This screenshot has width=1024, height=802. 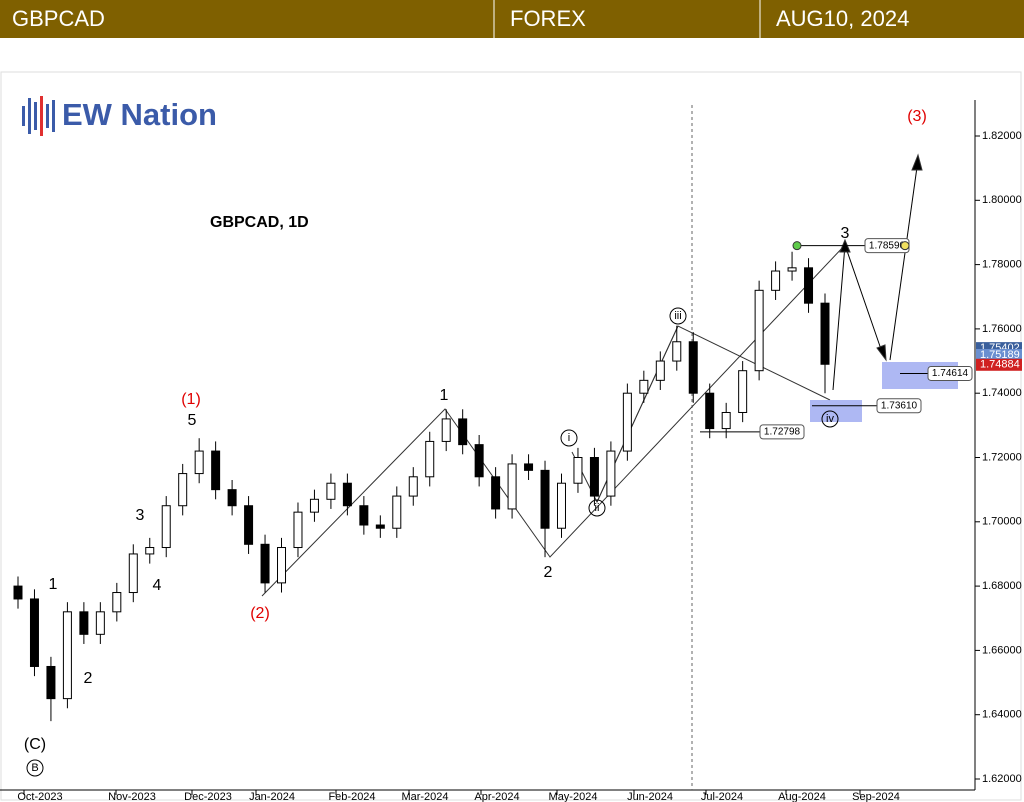 I want to click on header-symbol: GBPCAD, so click(x=58, y=18).